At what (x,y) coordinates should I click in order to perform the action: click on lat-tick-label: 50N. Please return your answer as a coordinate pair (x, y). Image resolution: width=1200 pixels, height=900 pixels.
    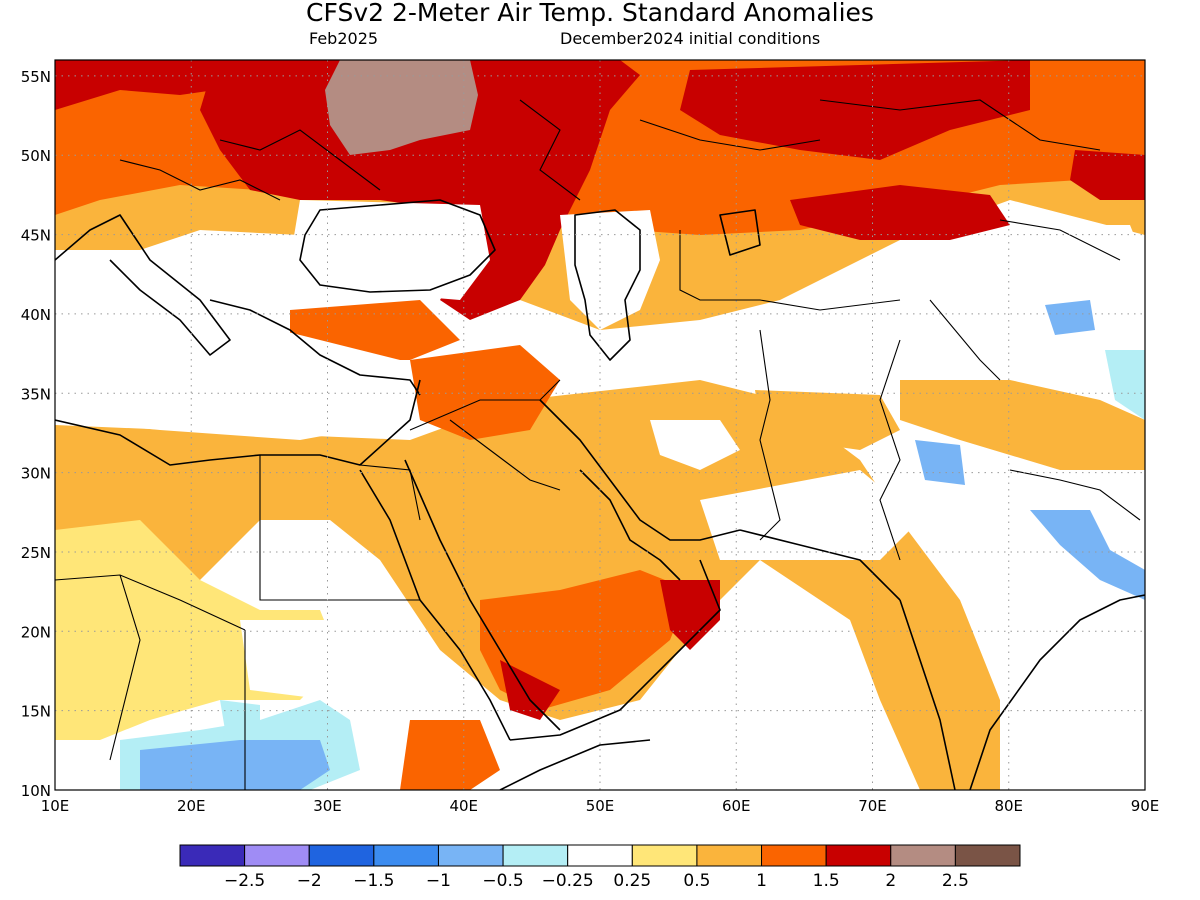
    Looking at the image, I should click on (36, 156).